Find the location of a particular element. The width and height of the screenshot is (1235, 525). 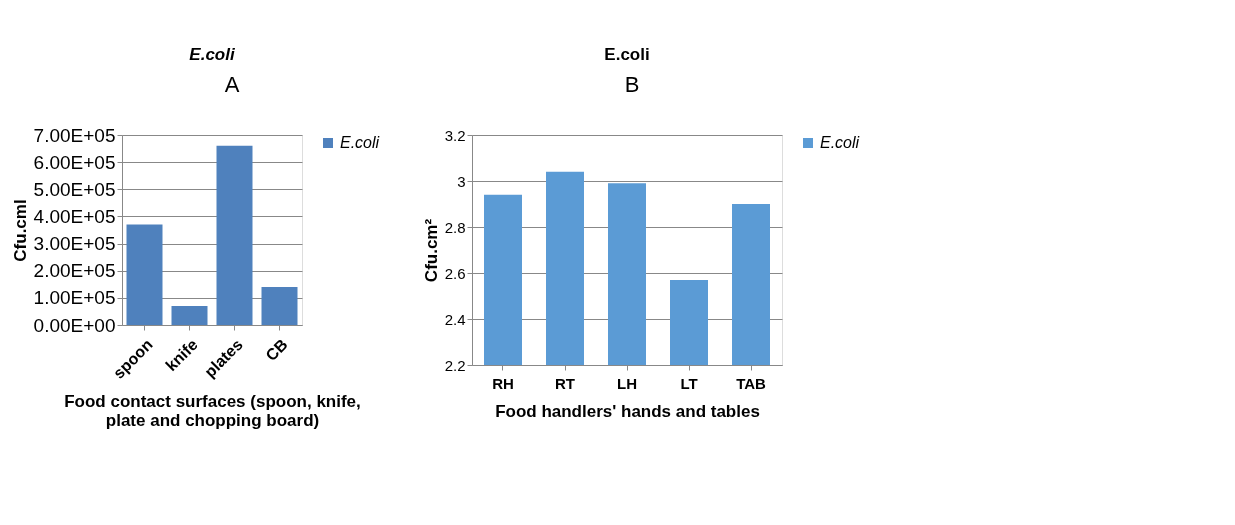

y-tick-label: 4.00E+05 is located at coordinates (74, 216).